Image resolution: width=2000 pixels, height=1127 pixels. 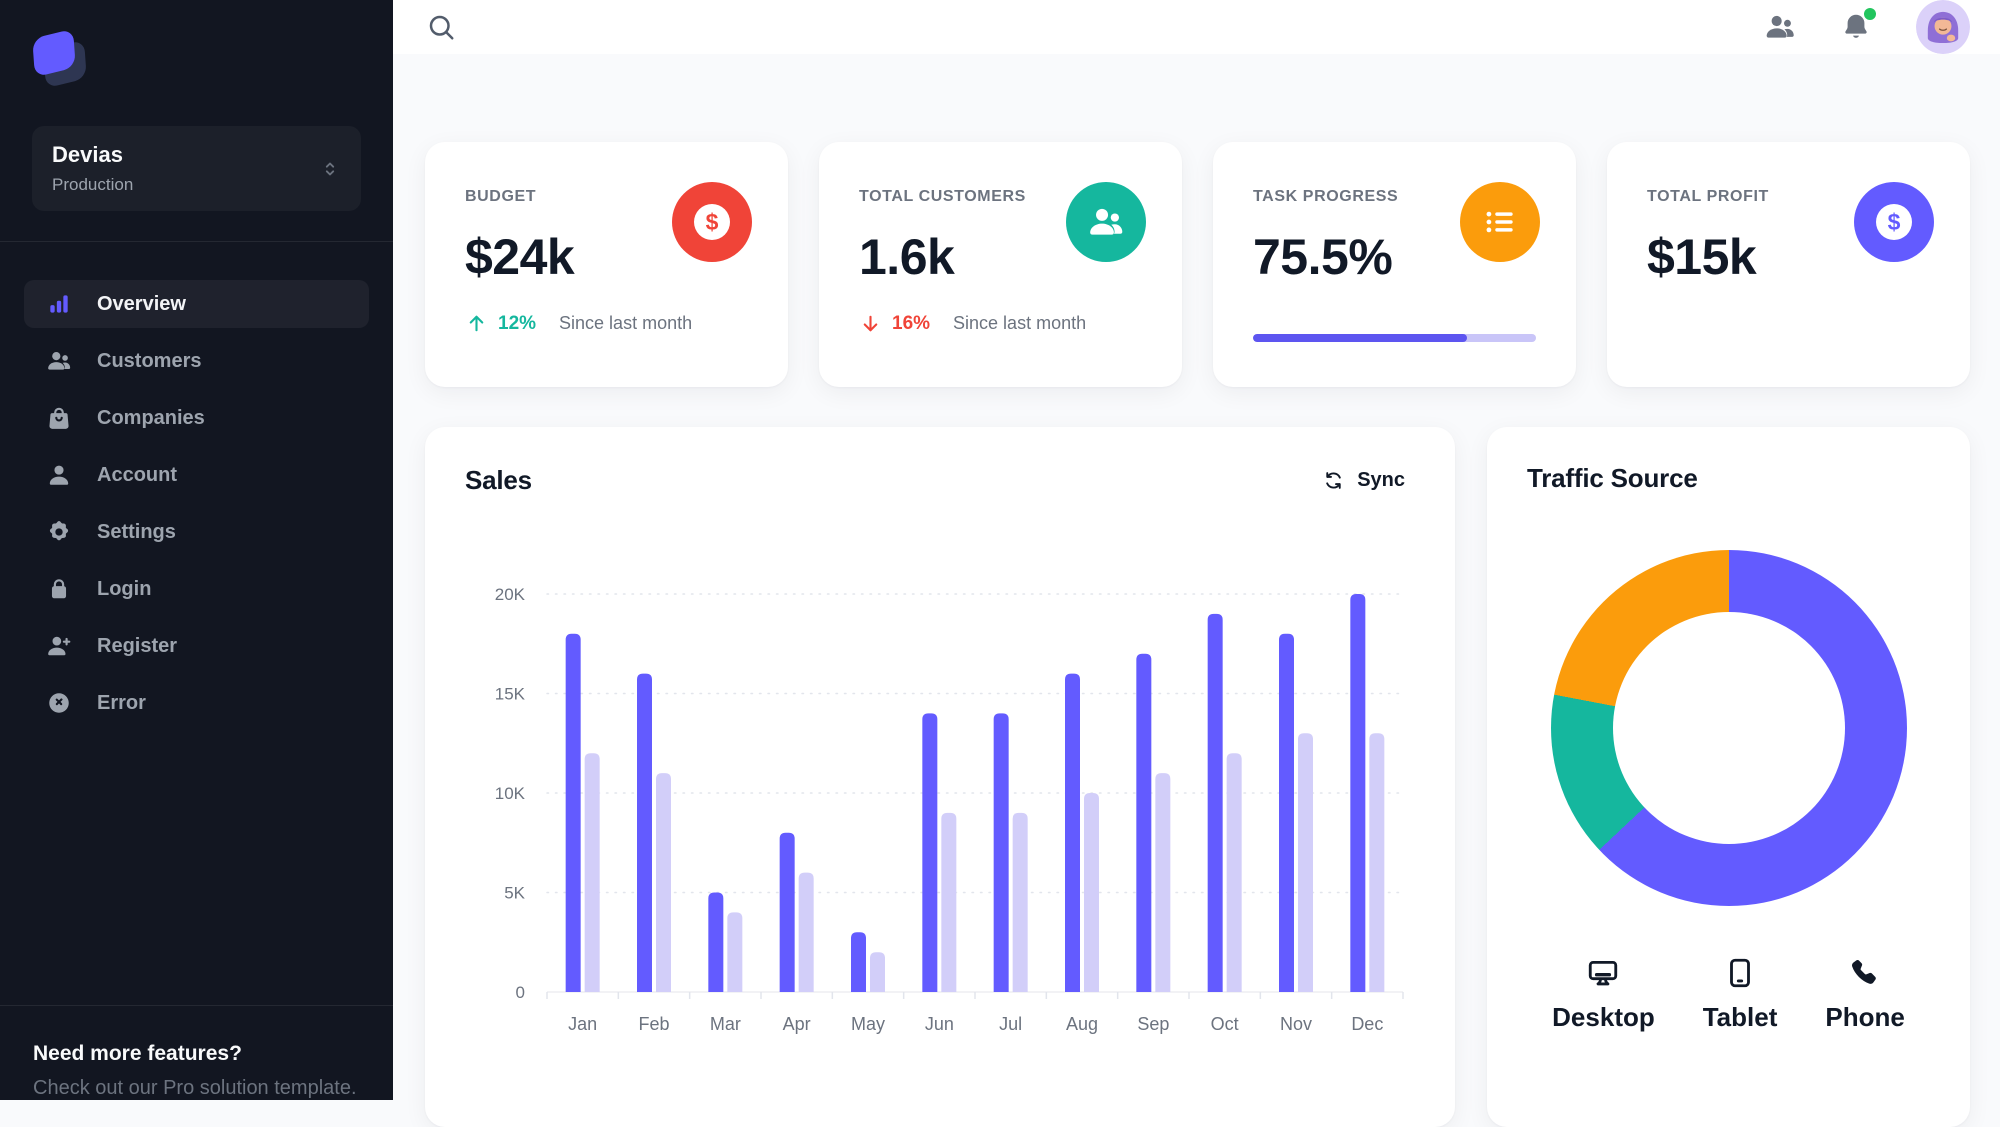 What do you see at coordinates (1870, 14) in the screenshot?
I see `notification-status-dot` at bounding box center [1870, 14].